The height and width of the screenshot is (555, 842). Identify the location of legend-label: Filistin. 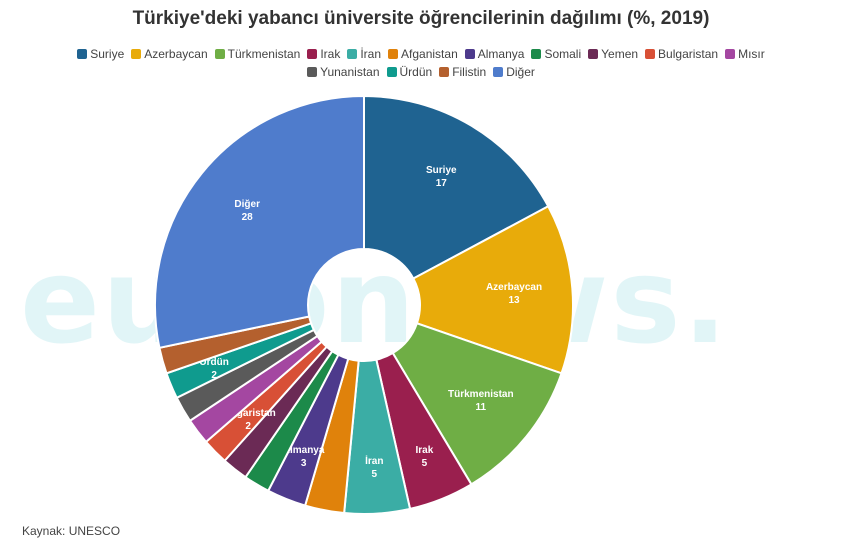
(469, 72).